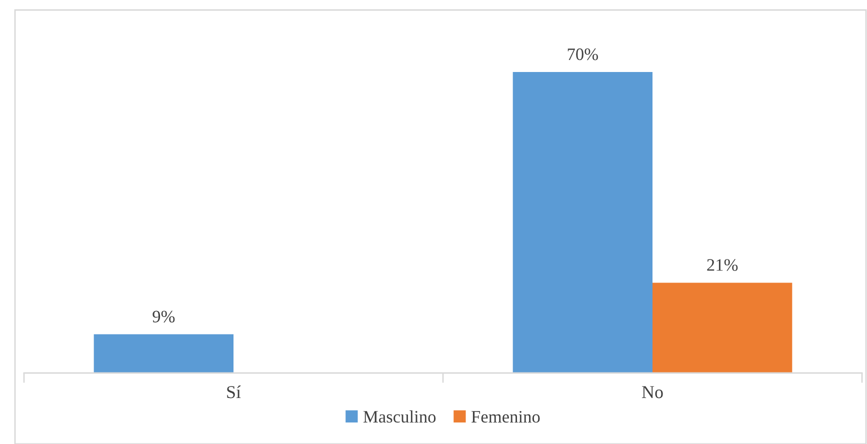 The width and height of the screenshot is (867, 444). Describe the element at coordinates (583, 54) in the screenshot. I see `data-label: 70%` at that location.